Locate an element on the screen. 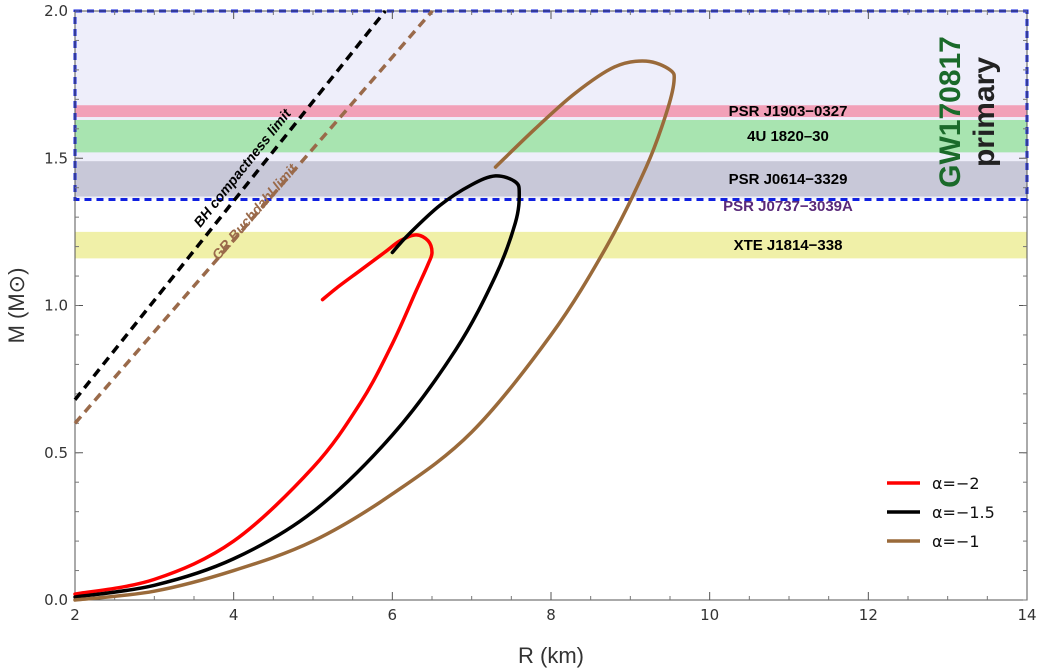  x-tick-label: 8 is located at coordinates (551, 615).